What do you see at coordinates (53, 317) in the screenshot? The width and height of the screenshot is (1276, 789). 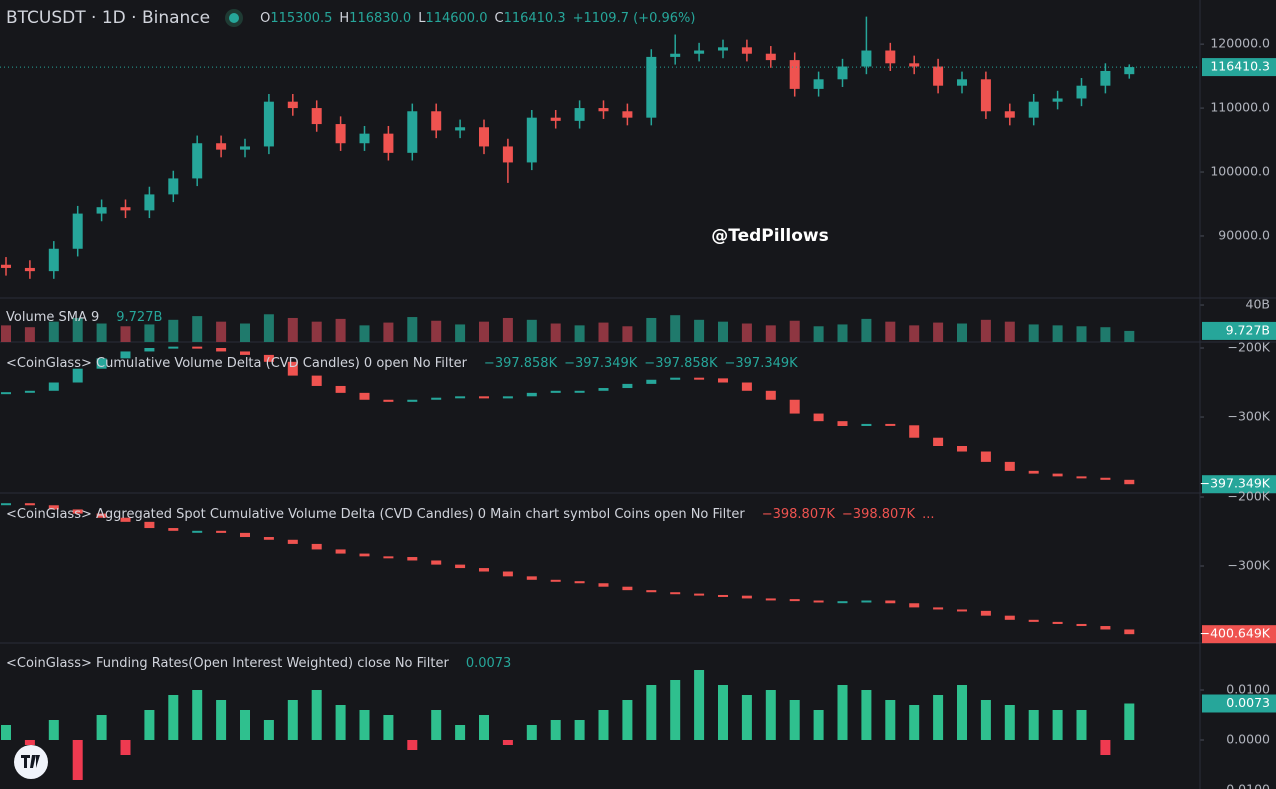 I see `indicator-title: Volume SMA 9` at bounding box center [53, 317].